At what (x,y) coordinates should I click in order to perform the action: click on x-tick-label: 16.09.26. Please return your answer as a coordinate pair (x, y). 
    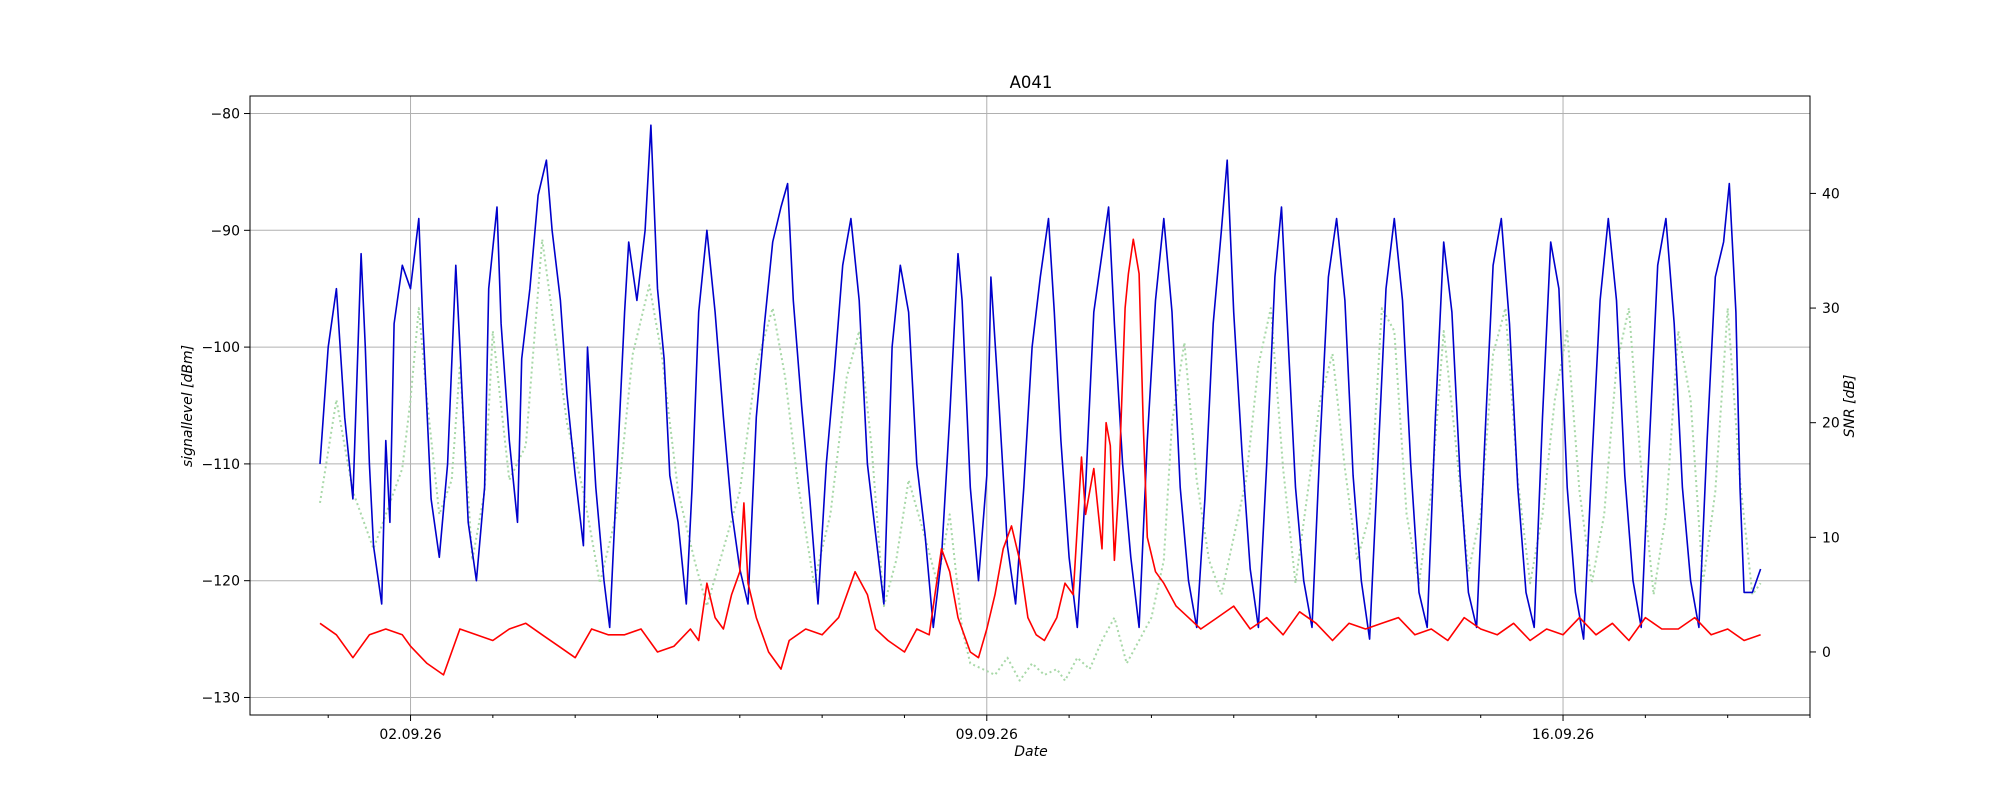
    Looking at the image, I should click on (1563, 735).